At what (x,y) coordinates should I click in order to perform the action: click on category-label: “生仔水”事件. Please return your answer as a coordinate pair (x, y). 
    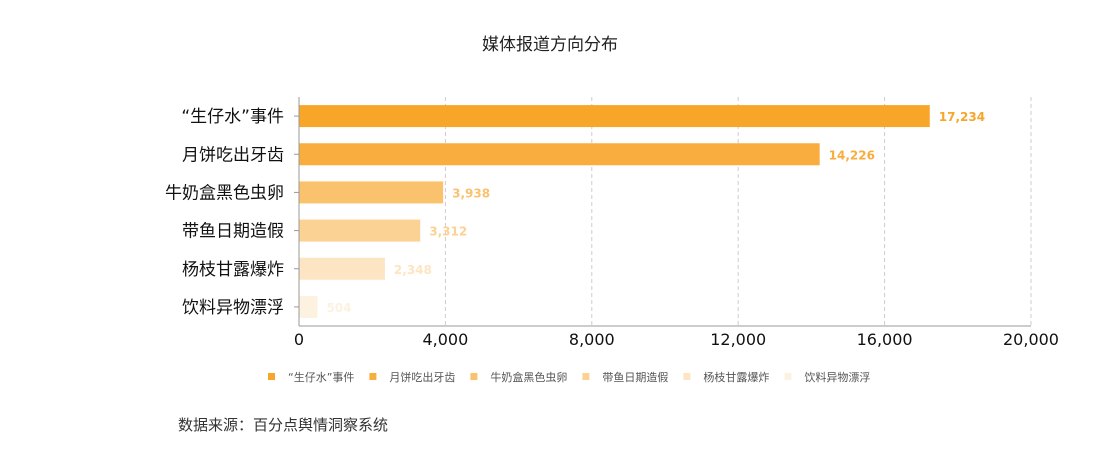
    Looking at the image, I should click on (232, 117).